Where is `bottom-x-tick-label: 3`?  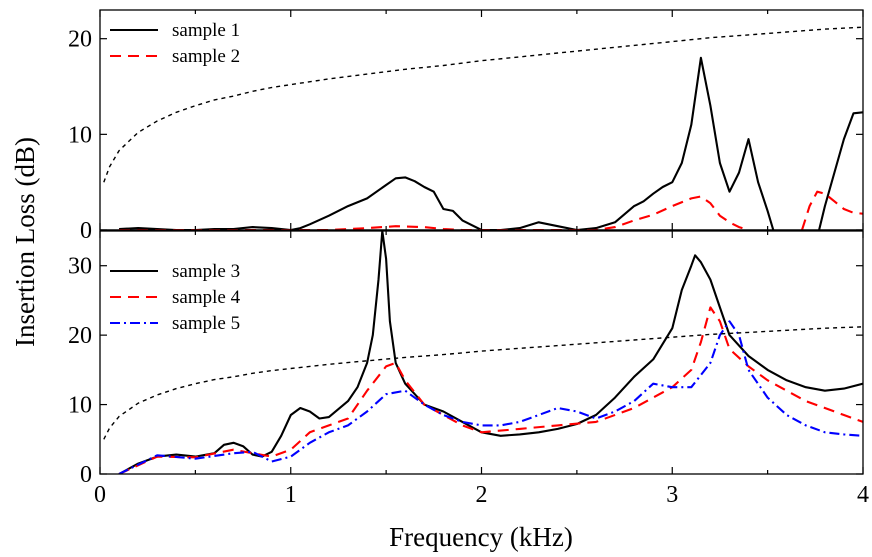 bottom-x-tick-label: 3 is located at coordinates (672, 495).